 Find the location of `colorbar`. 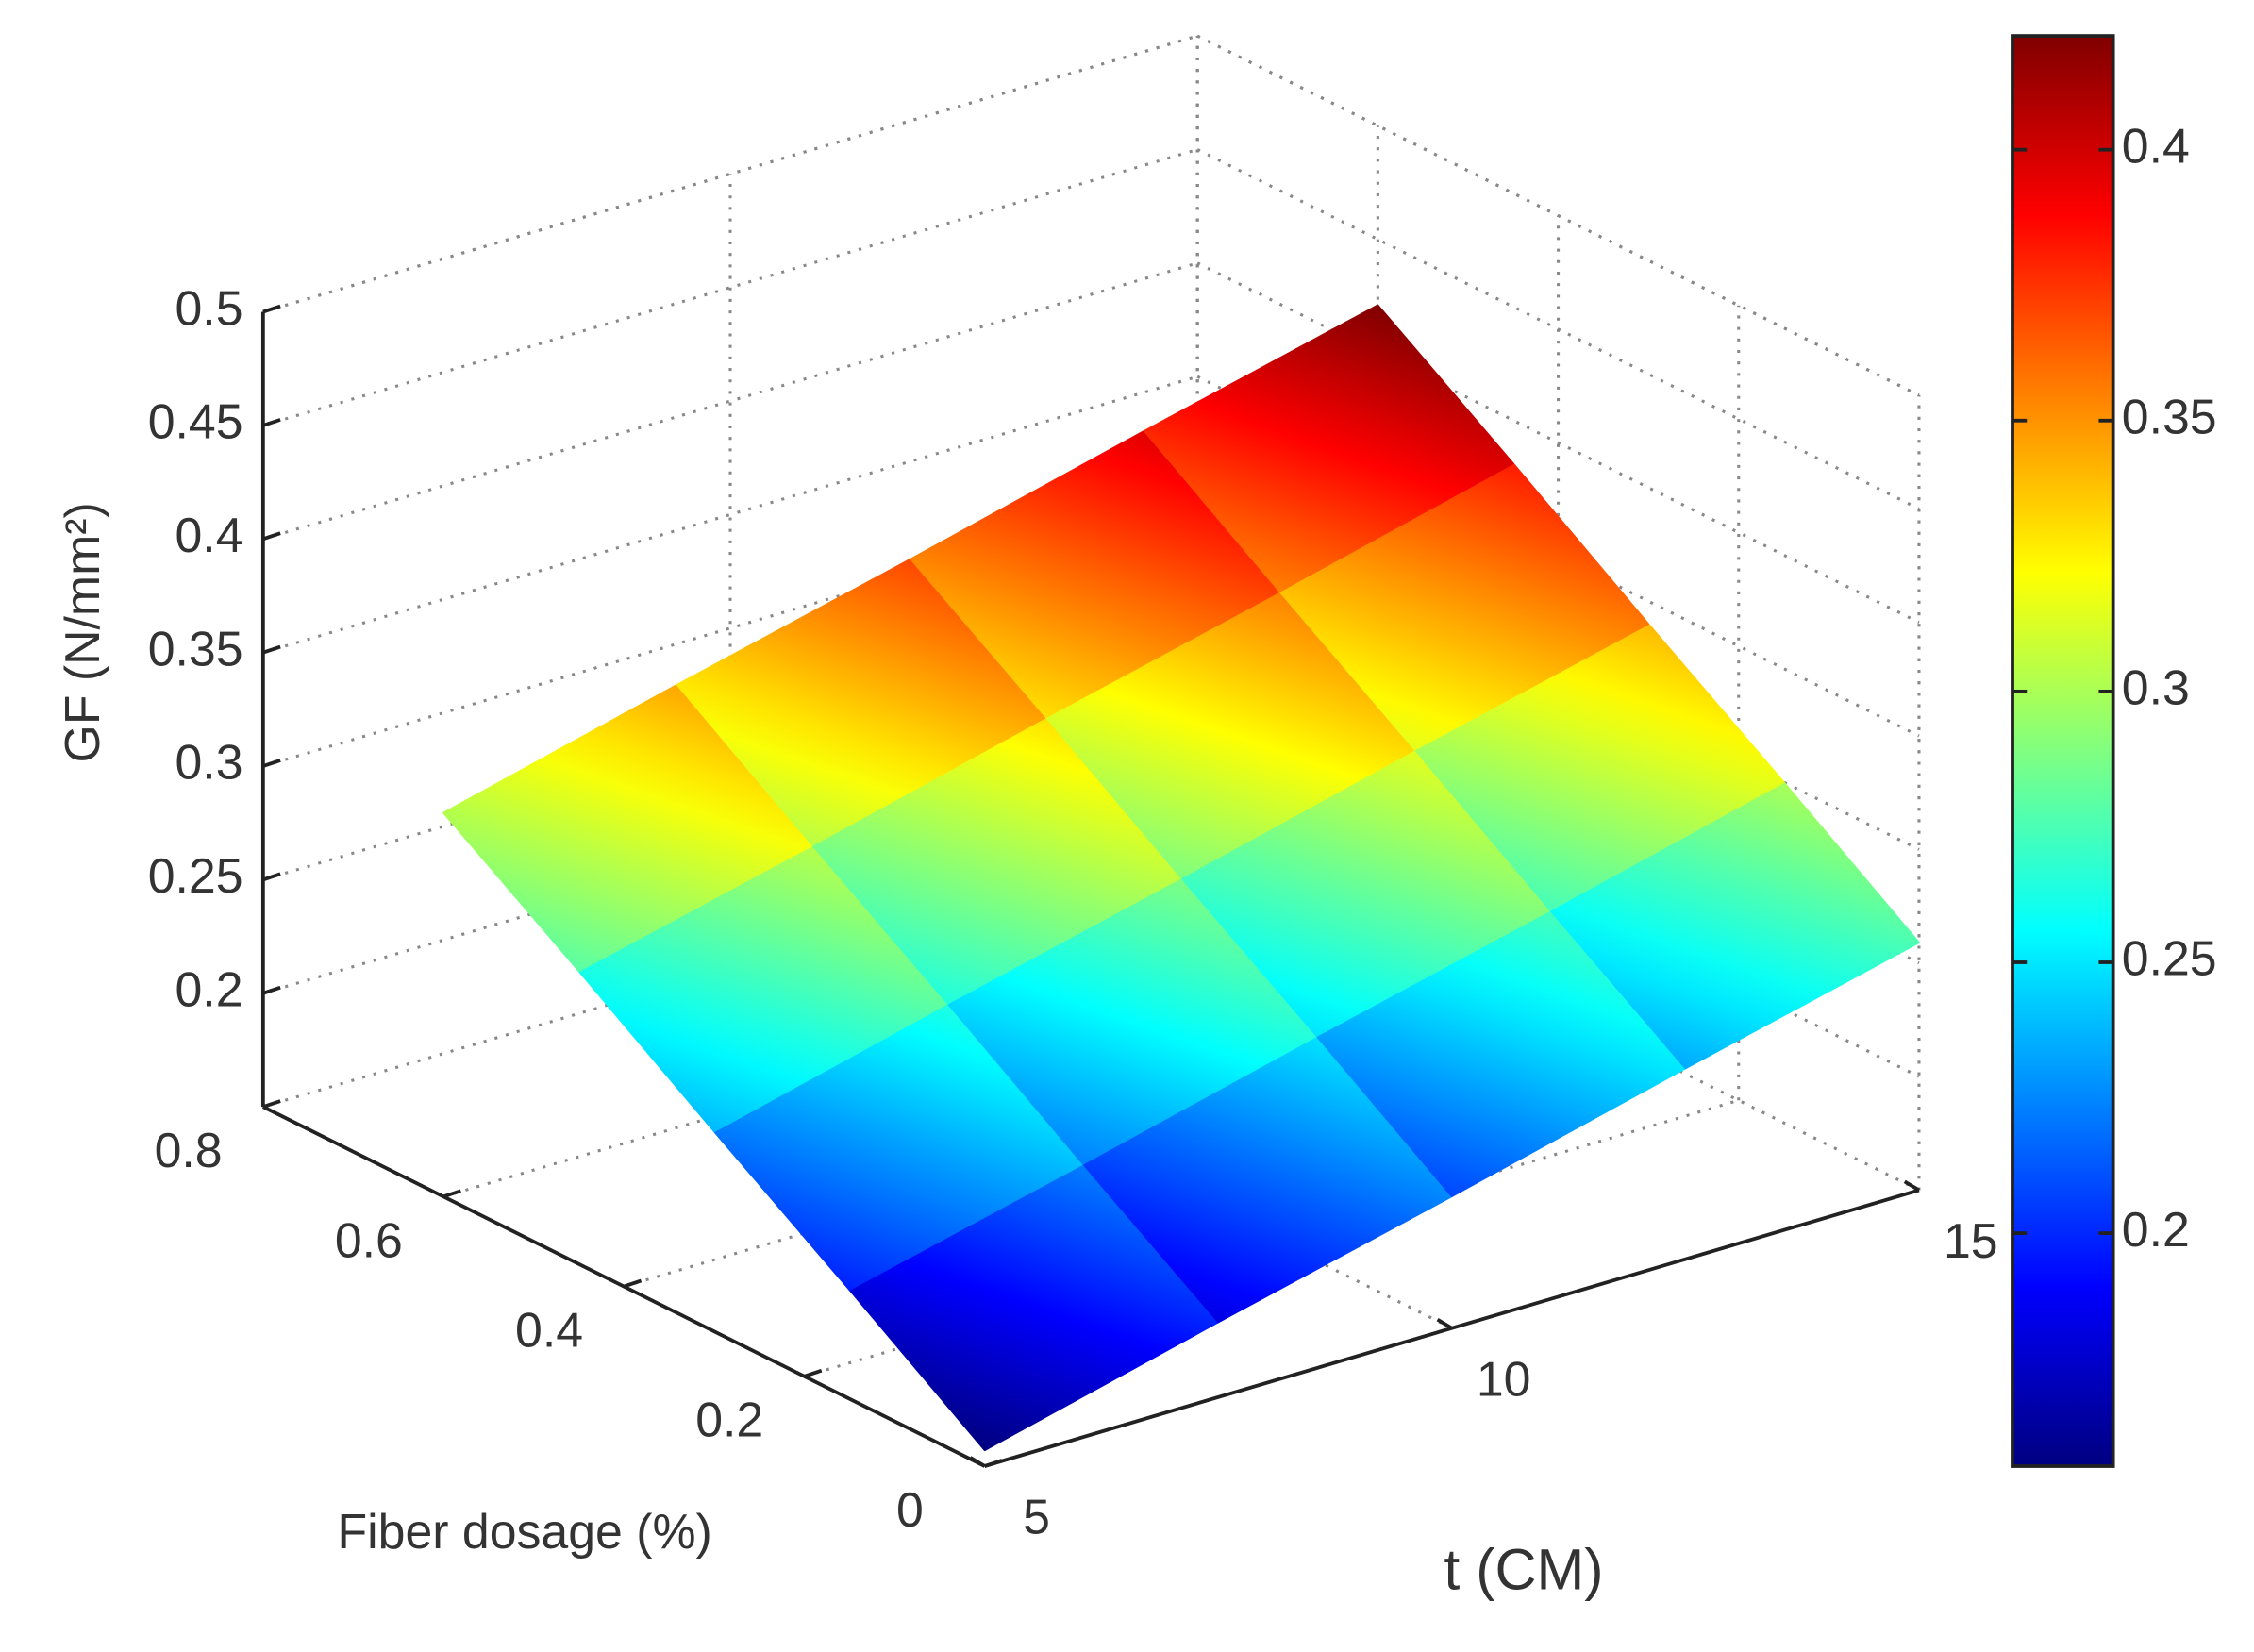

colorbar is located at coordinates (2063, 751).